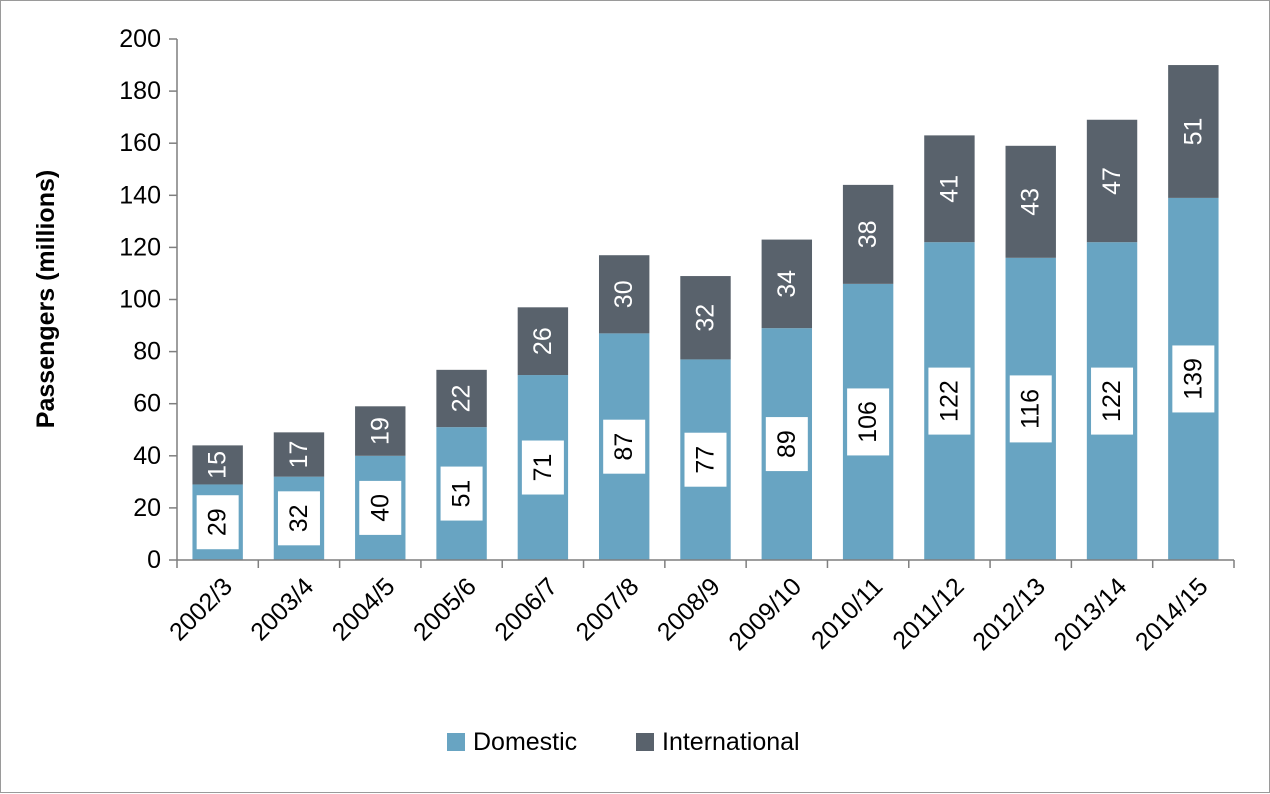 This screenshot has height=794, width=1270. I want to click on data-label-international: 38, so click(868, 234).